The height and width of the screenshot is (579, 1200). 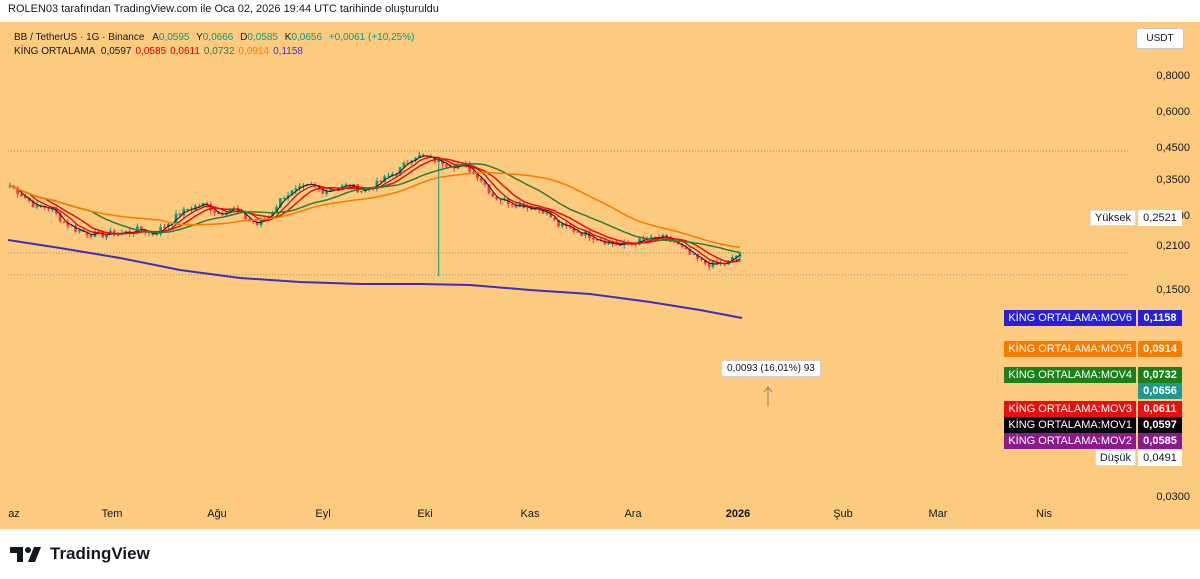 I want to click on x-axis-label: Kas, so click(x=530, y=514).